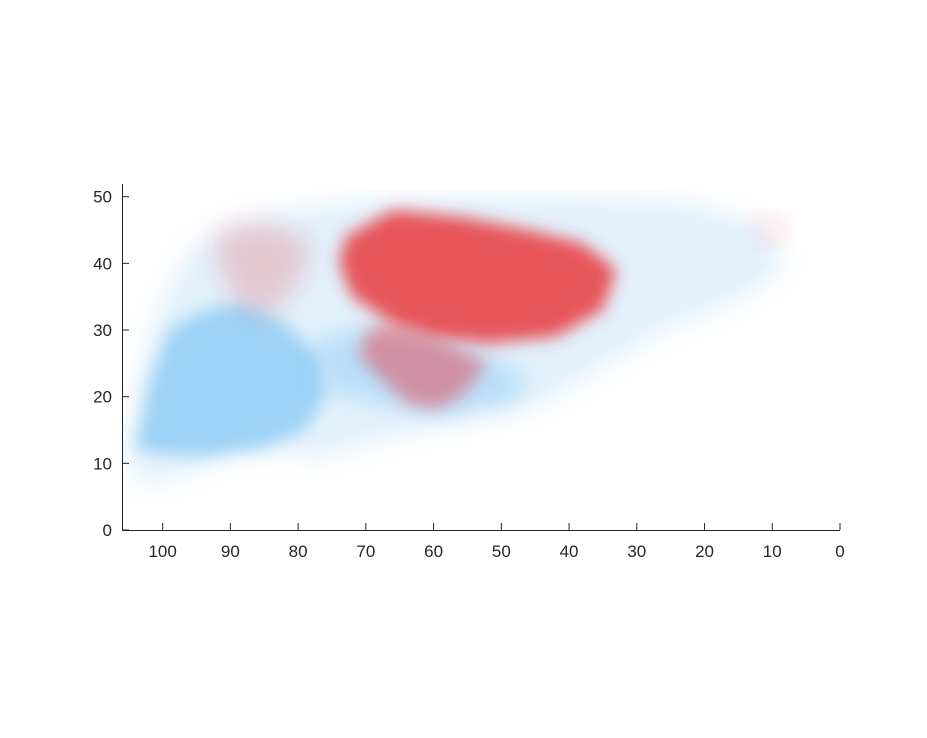  Describe the element at coordinates (501, 551) in the screenshot. I see `x-tick-label: 50` at that location.